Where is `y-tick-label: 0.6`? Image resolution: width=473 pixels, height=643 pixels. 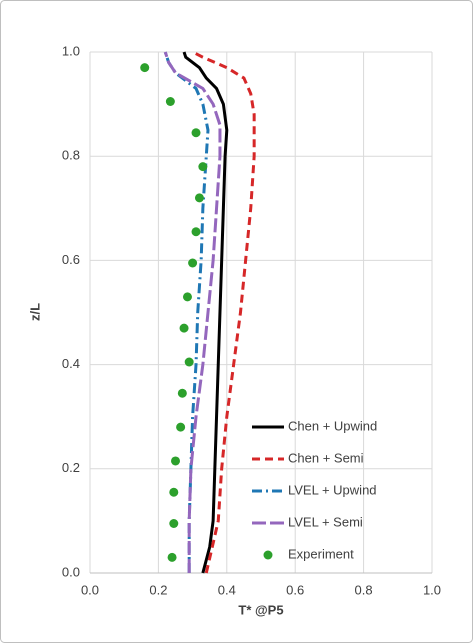 y-tick-label: 0.6 is located at coordinates (71, 259).